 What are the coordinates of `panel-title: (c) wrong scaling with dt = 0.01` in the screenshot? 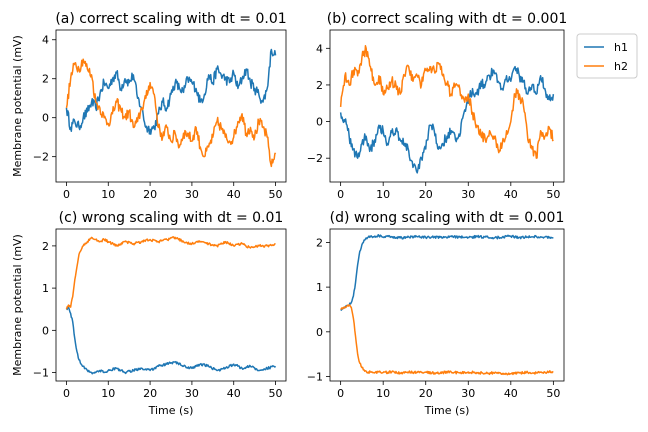 It's located at (171, 218).